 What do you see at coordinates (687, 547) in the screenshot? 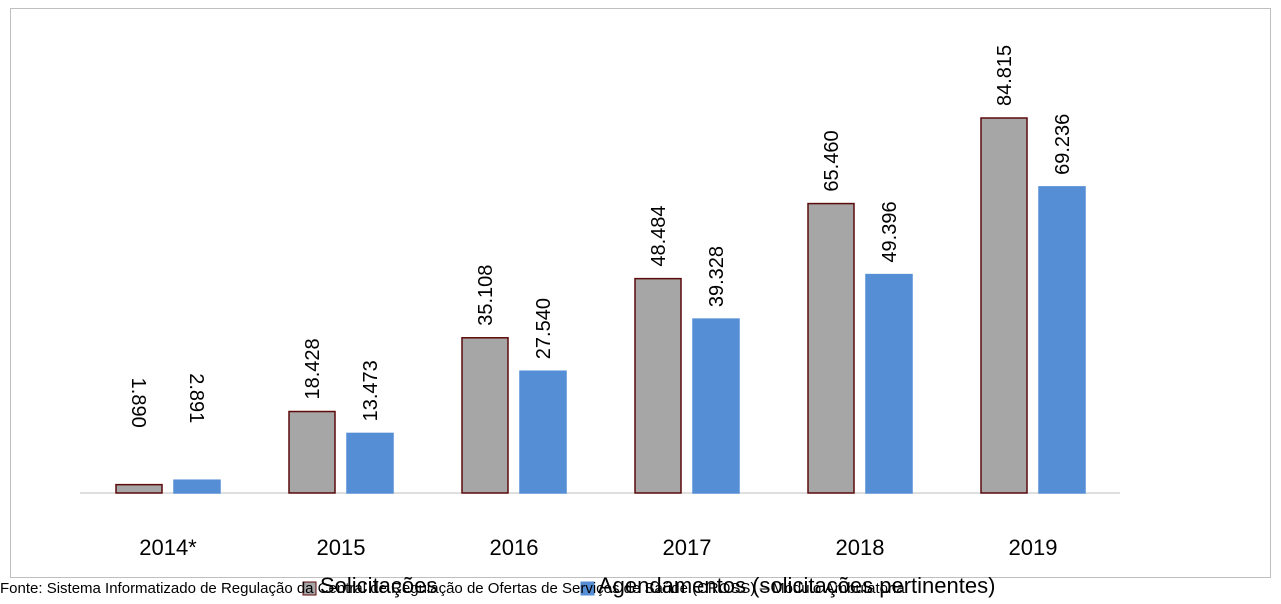
I see `x-tick-label: 2017` at bounding box center [687, 547].